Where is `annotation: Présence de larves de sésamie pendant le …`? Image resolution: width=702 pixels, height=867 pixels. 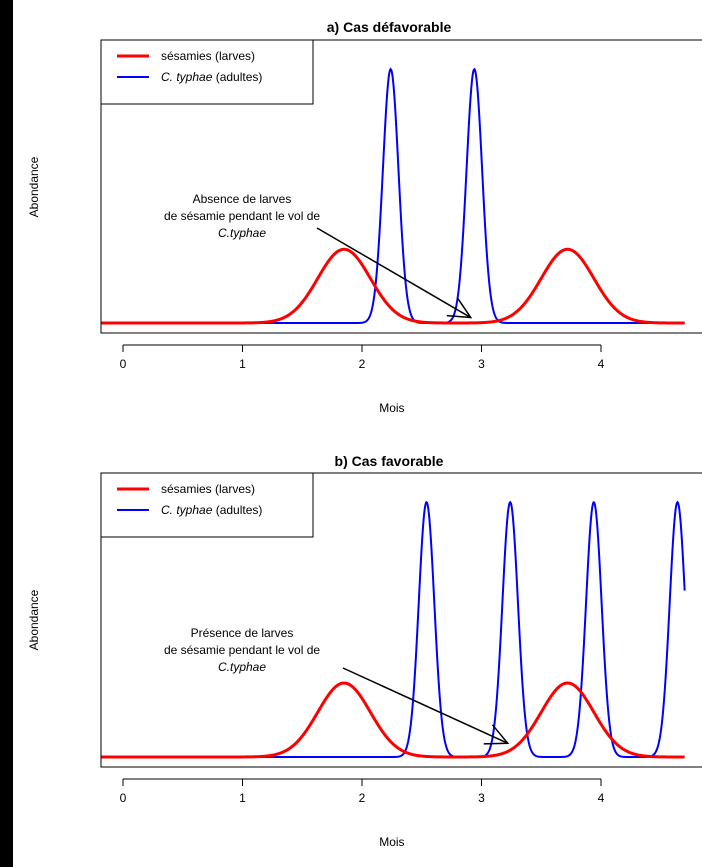 annotation: Présence de larves de sésamie pendant le … is located at coordinates (337, 685).